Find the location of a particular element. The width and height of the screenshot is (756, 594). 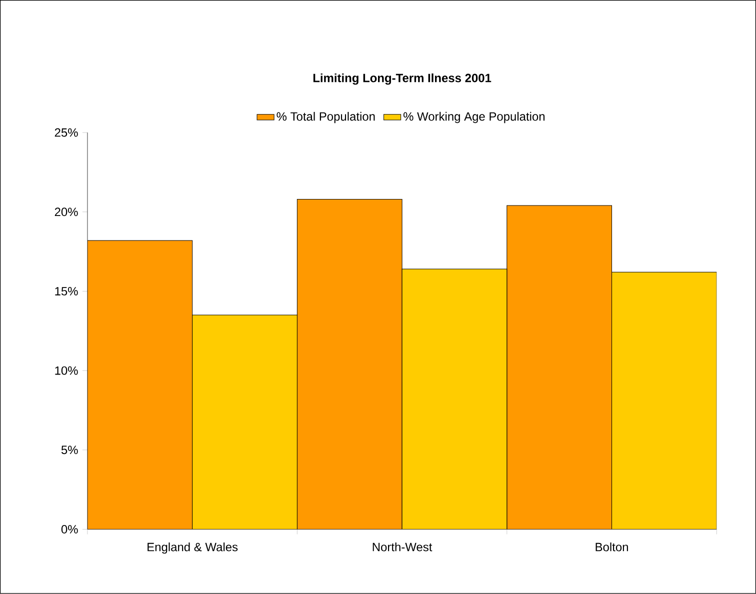

x-tick-label: Bolton is located at coordinates (612, 547).